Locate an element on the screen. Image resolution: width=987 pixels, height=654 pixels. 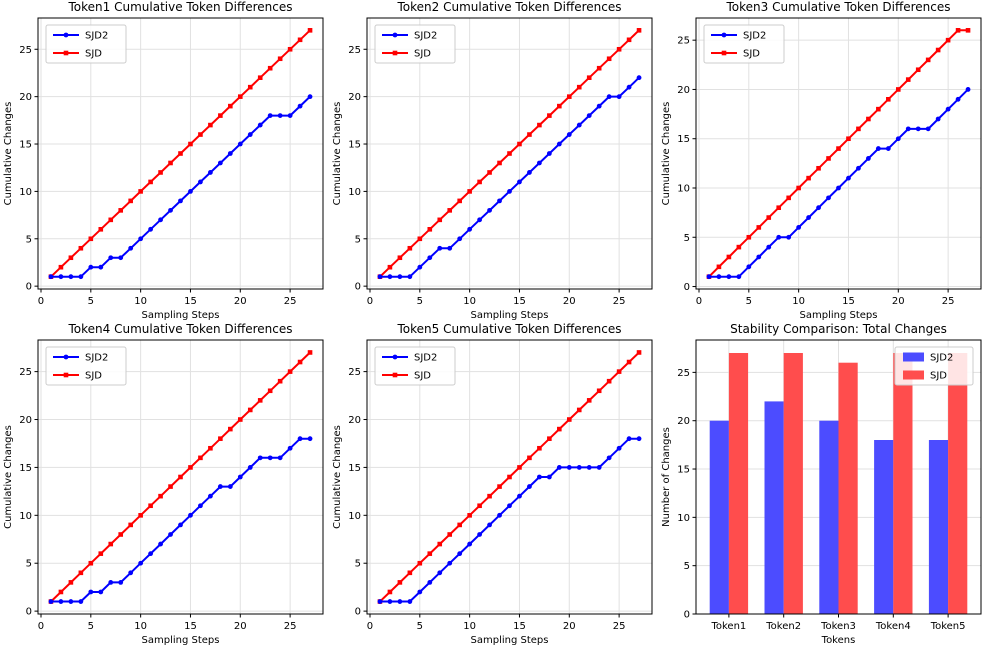
bar-SJD2-Token5 is located at coordinates (938, 527).